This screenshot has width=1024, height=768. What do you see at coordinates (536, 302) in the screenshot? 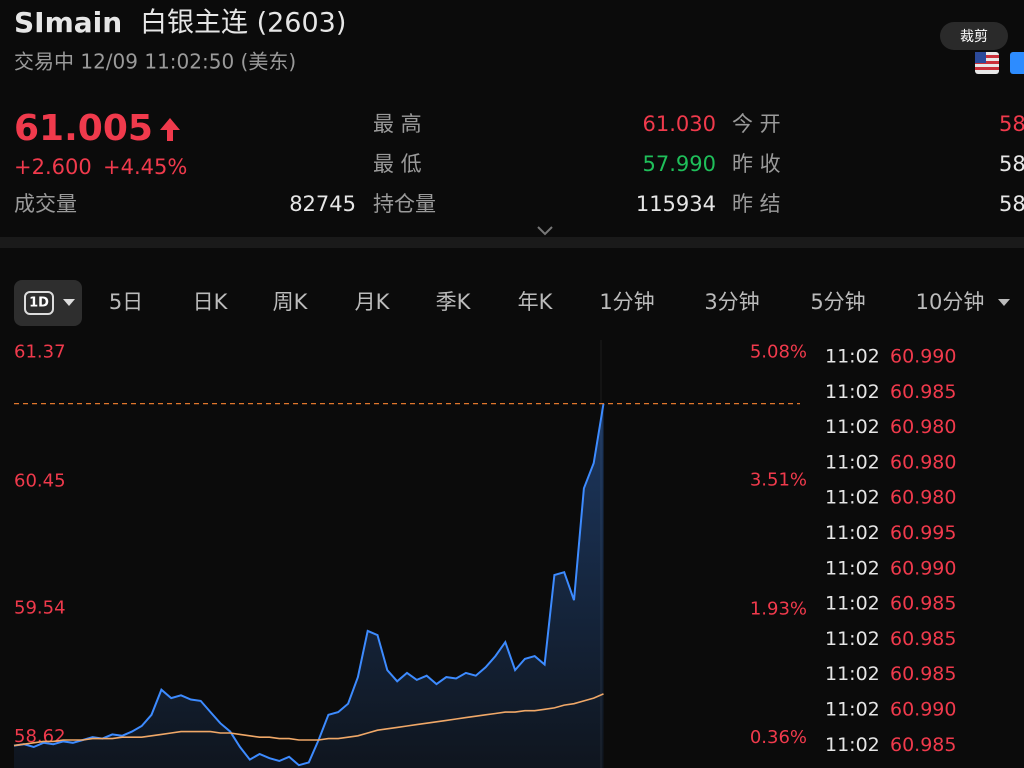
I see `tab: 年K` at bounding box center [536, 302].